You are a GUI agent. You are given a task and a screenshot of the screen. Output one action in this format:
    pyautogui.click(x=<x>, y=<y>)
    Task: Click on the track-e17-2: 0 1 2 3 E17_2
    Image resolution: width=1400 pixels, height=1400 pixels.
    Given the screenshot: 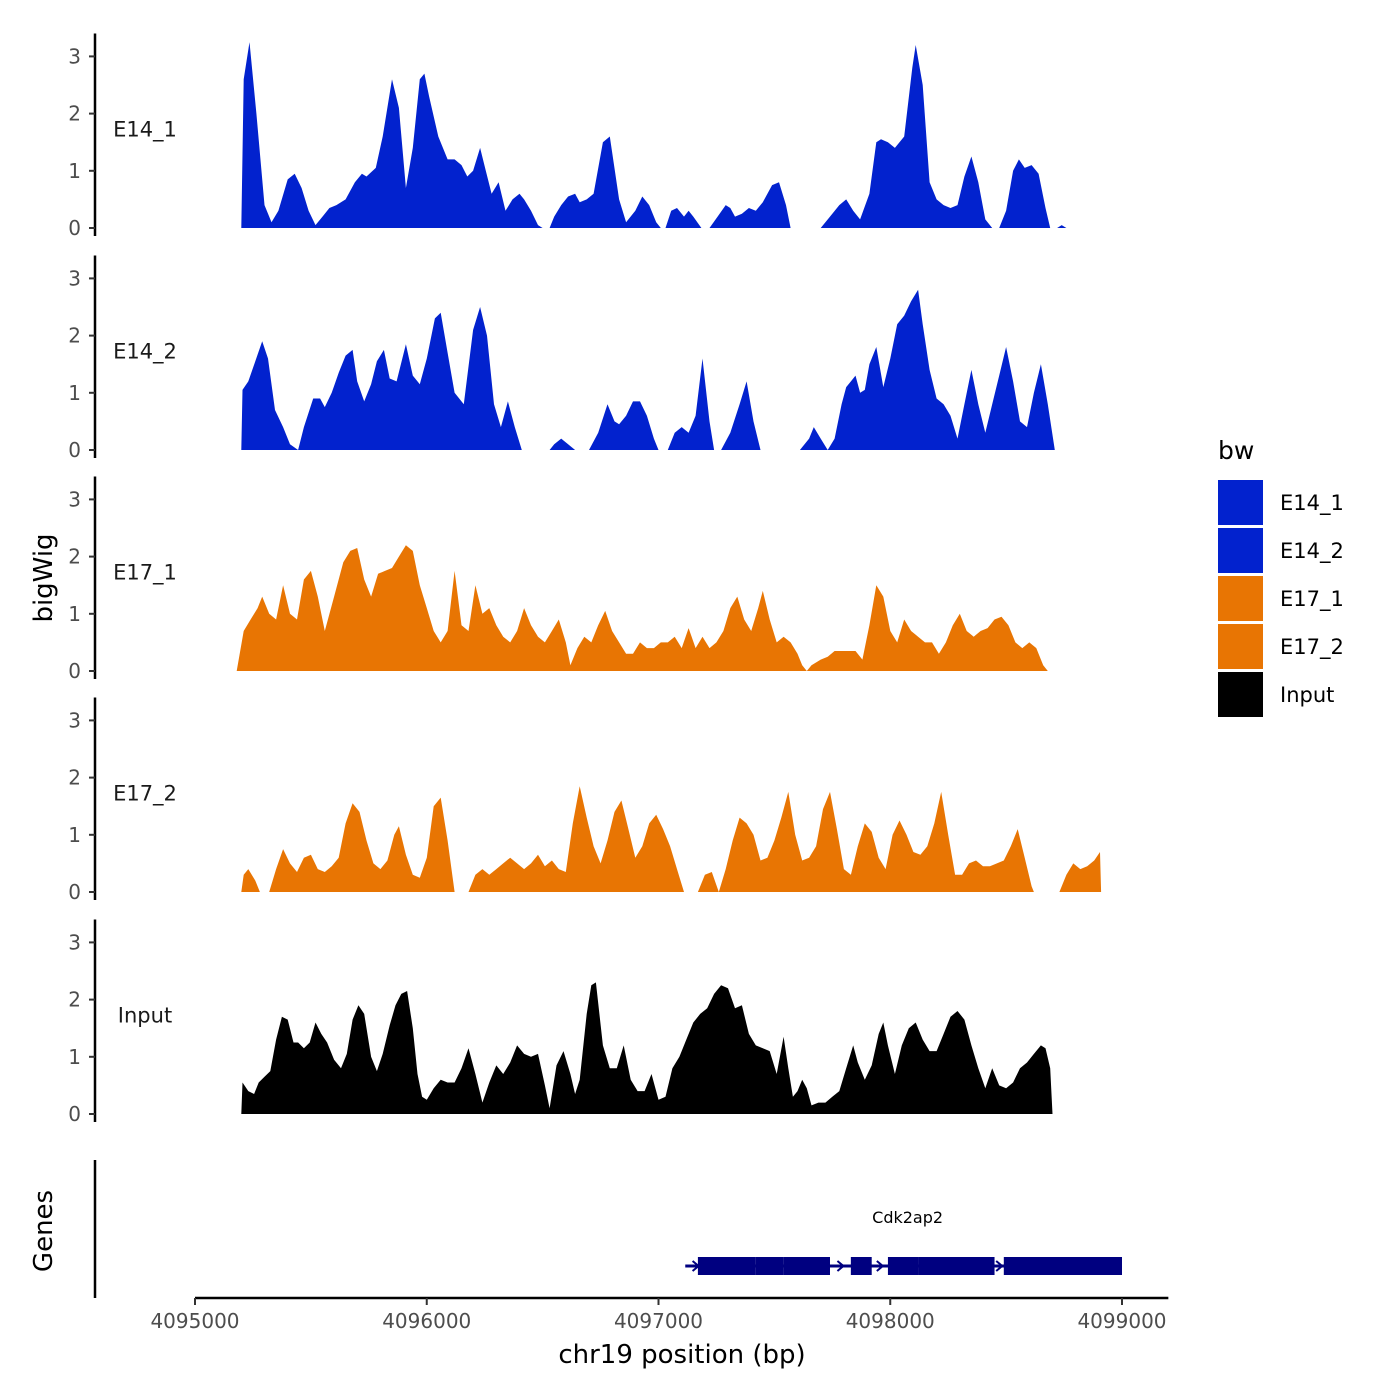 What is the action you would take?
    pyautogui.click(x=585, y=800)
    